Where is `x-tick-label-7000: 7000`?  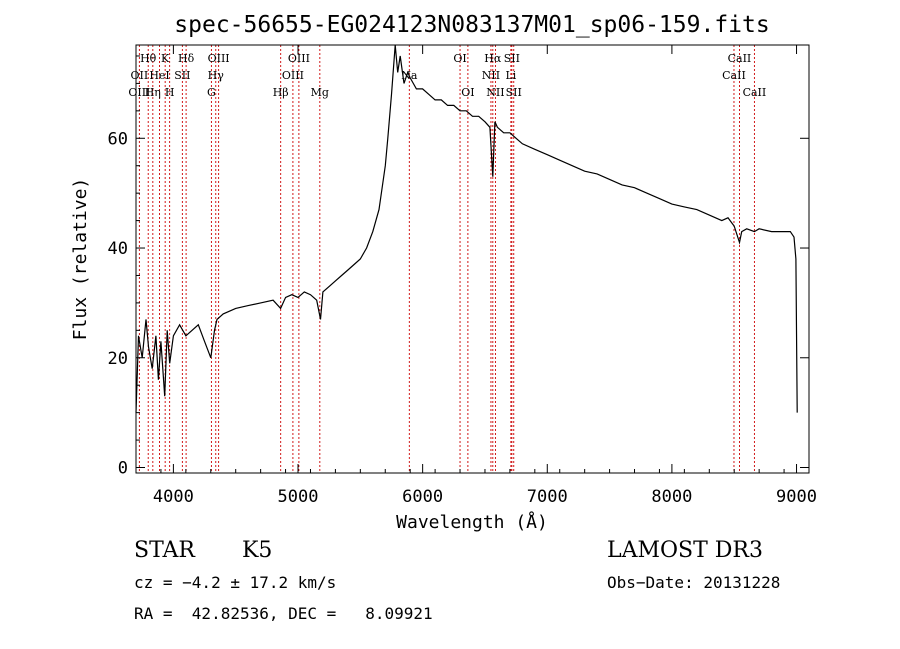
x-tick-label-7000: 7000 is located at coordinates (547, 497).